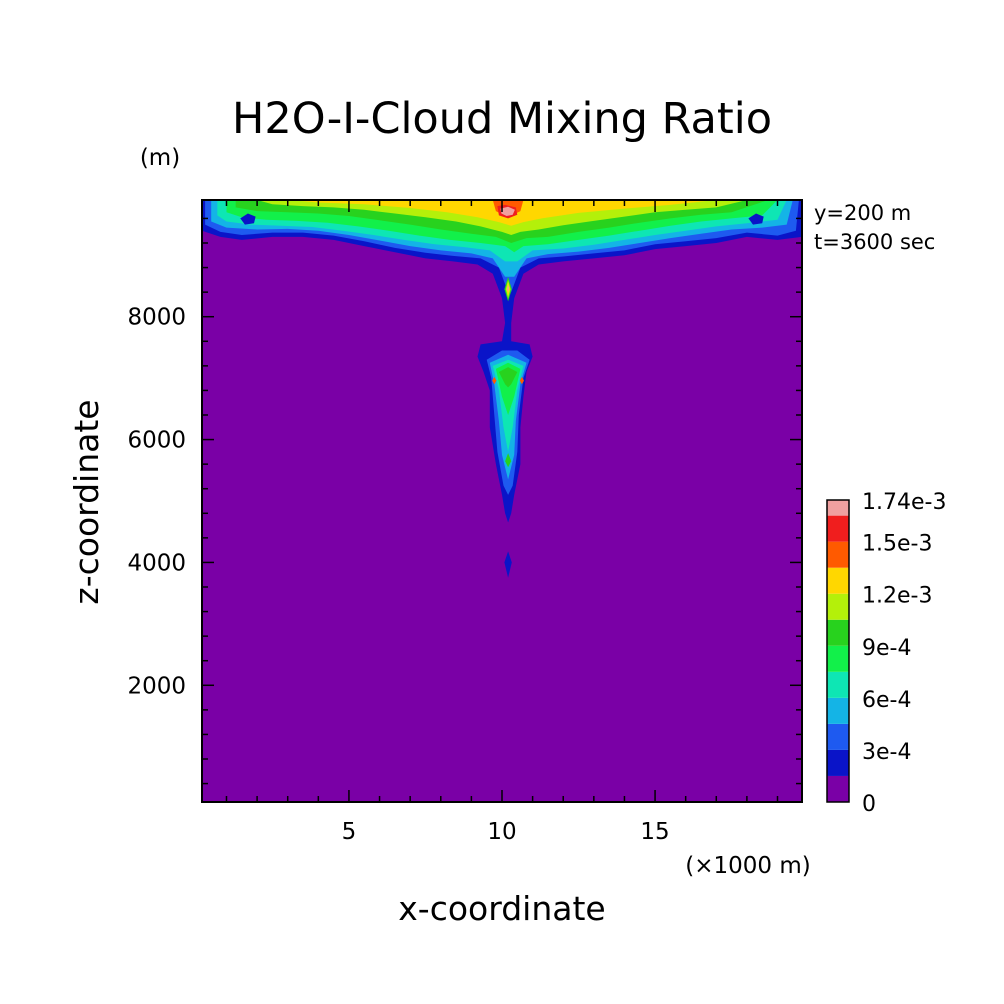  Describe the element at coordinates (156, 686) in the screenshot. I see `y-tick-label: 2000` at that location.